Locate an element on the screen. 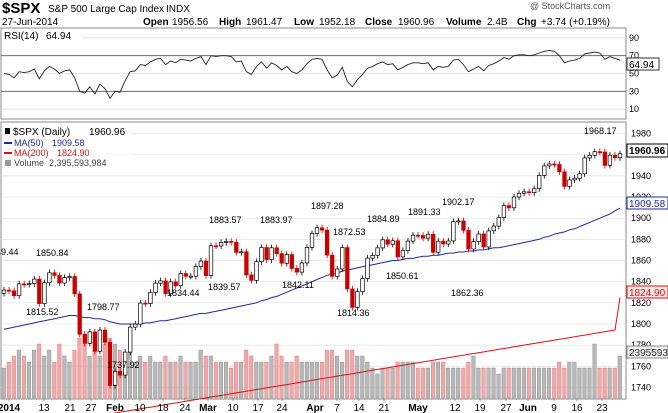 Image resolution: width=668 pixels, height=413 pixels. price-annotation: 1842.11 is located at coordinates (298, 285).